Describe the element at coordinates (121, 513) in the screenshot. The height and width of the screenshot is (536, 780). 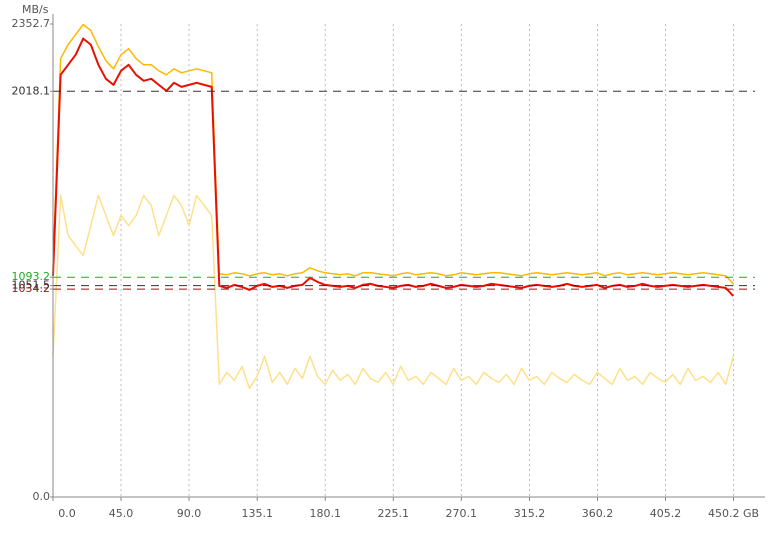
I see `x-tick-label: 45.0` at that location.